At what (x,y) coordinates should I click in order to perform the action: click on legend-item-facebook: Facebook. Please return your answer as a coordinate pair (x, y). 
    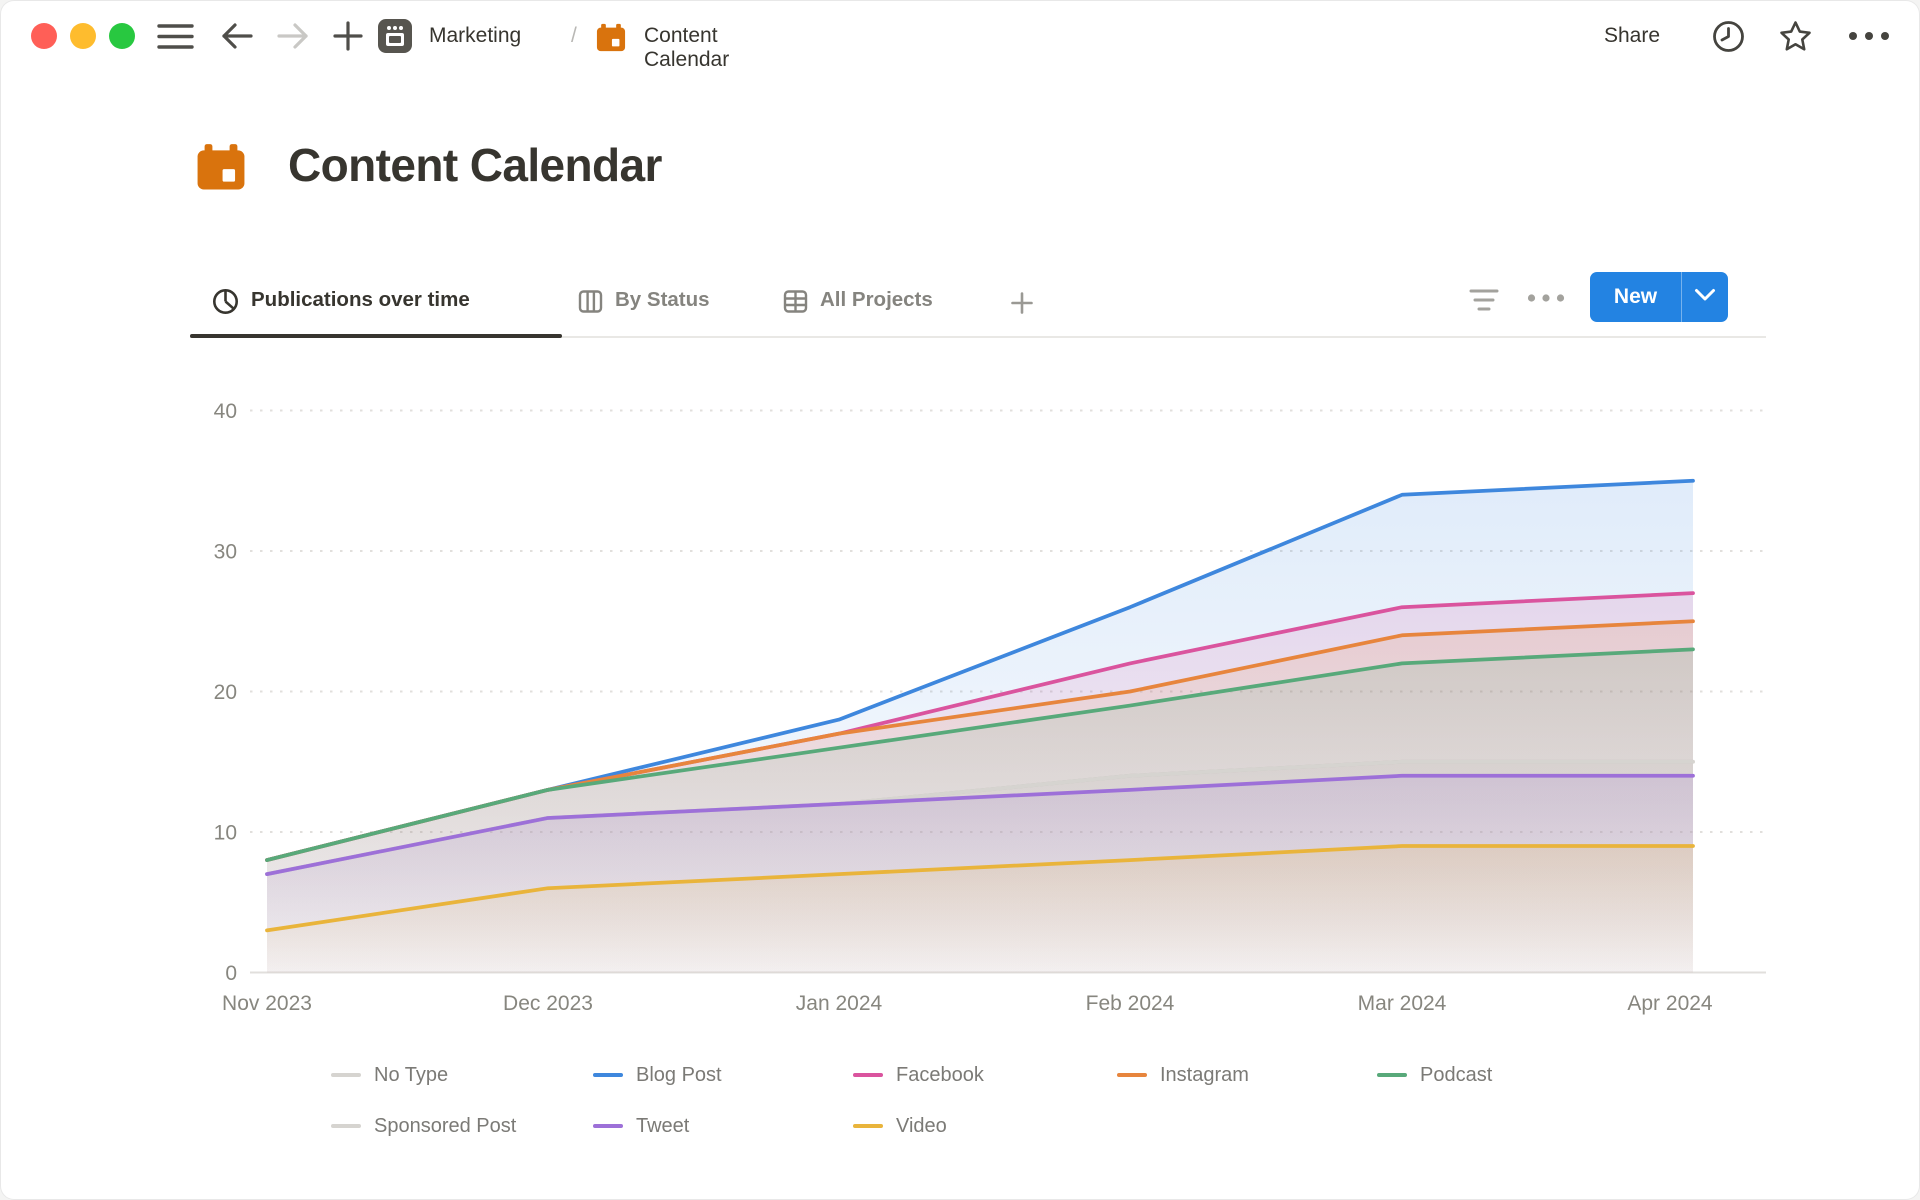
    Looking at the image, I should click on (918, 1075).